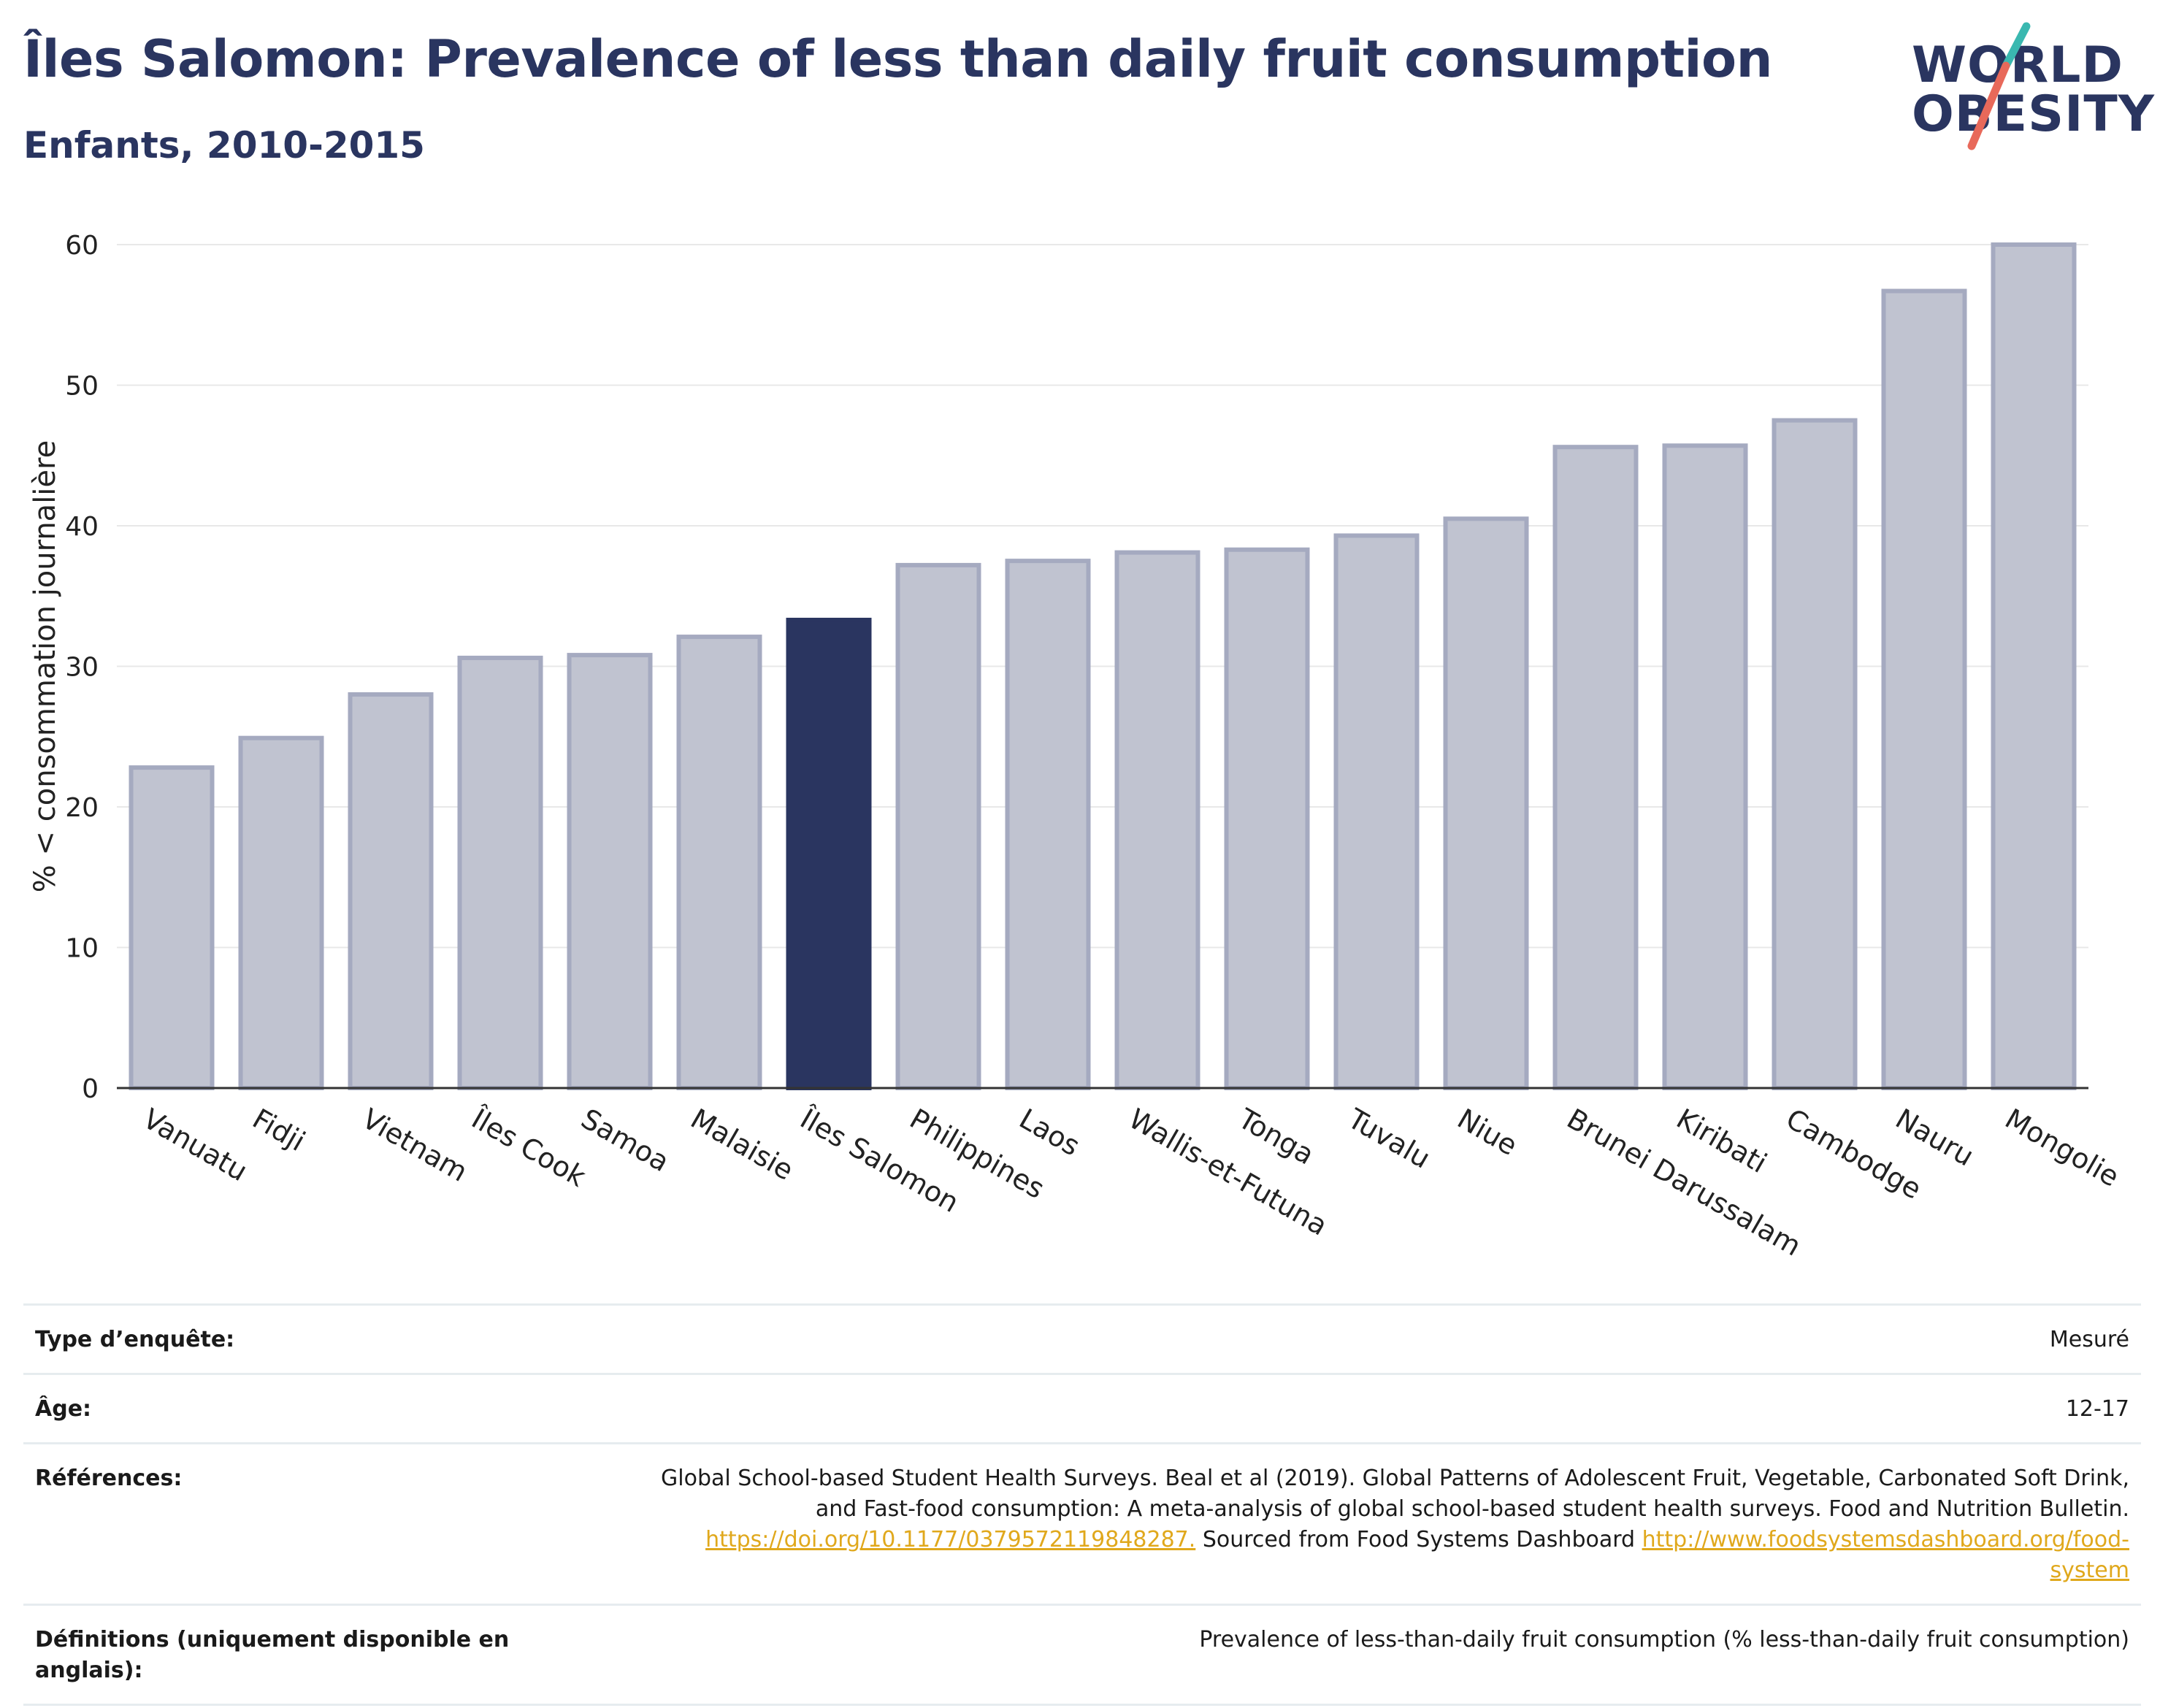 Image resolution: width=2160 pixels, height=1708 pixels. What do you see at coordinates (82, 949) in the screenshot?
I see `y-tick-label: 10` at bounding box center [82, 949].